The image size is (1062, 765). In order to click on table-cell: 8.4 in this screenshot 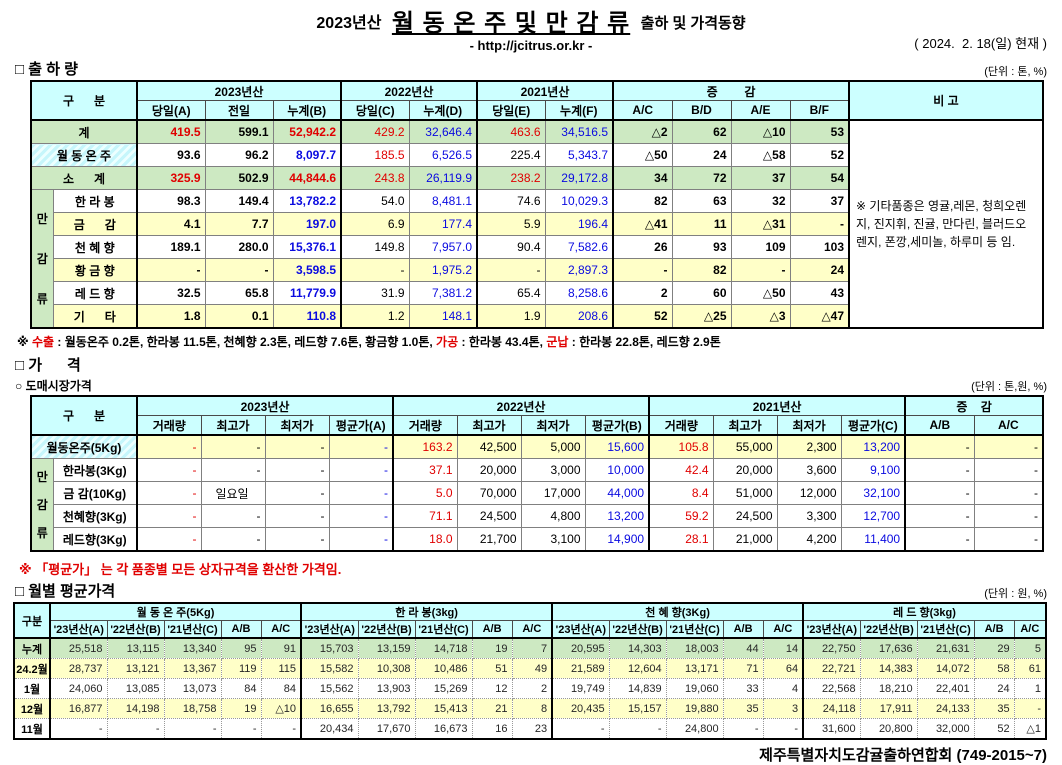, I will do `click(681, 493)`.